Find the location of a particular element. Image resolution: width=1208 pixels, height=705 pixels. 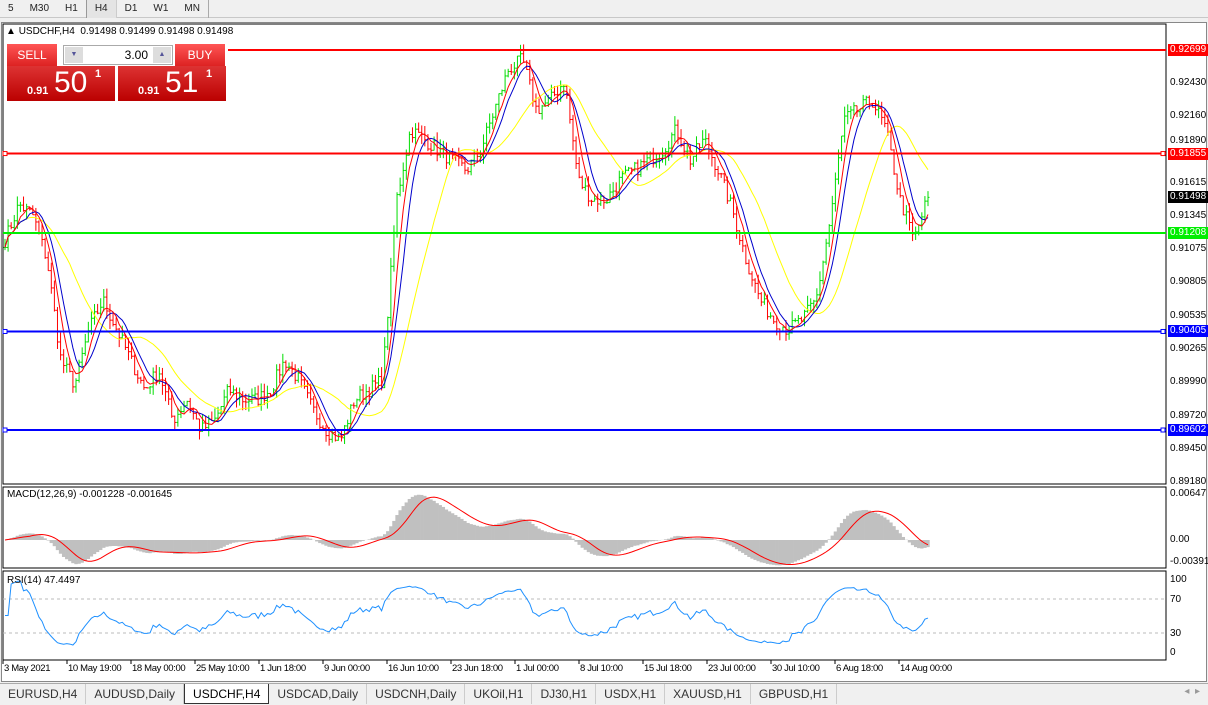

tab-gbpusd-h1: GBPUSD,H1 is located at coordinates (794, 694).